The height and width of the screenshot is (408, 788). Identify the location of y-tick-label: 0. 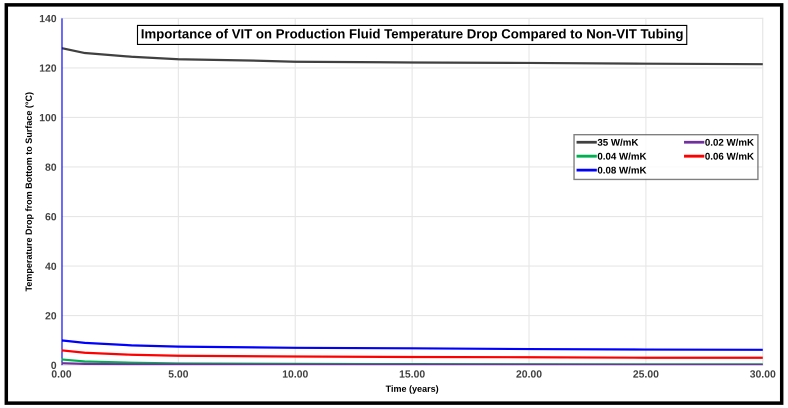
(53, 366).